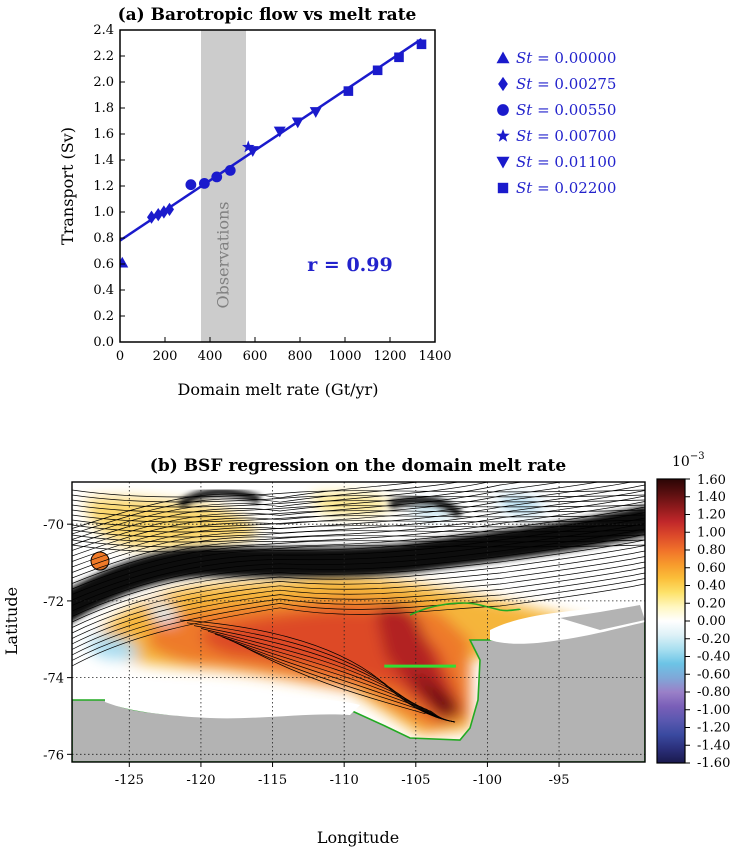  I want to click on panel-b-ylabel: Latitude, so click(11, 621).